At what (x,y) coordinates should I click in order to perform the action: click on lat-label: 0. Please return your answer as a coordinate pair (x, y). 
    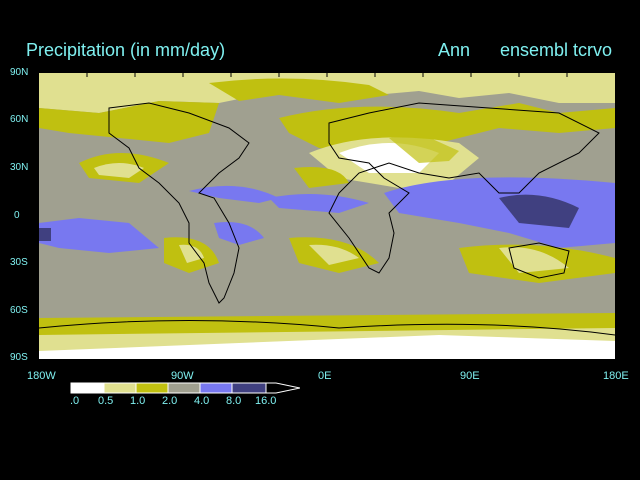
    Looking at the image, I should click on (17, 215).